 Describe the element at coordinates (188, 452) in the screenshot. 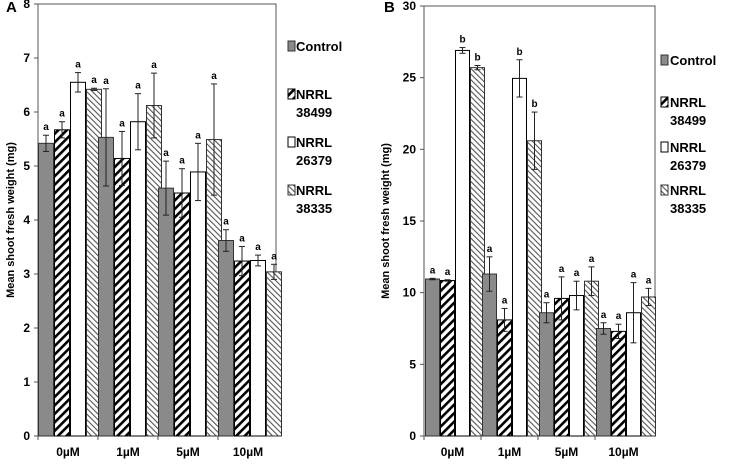

I see `x-tick-label-a: 5µM` at that location.